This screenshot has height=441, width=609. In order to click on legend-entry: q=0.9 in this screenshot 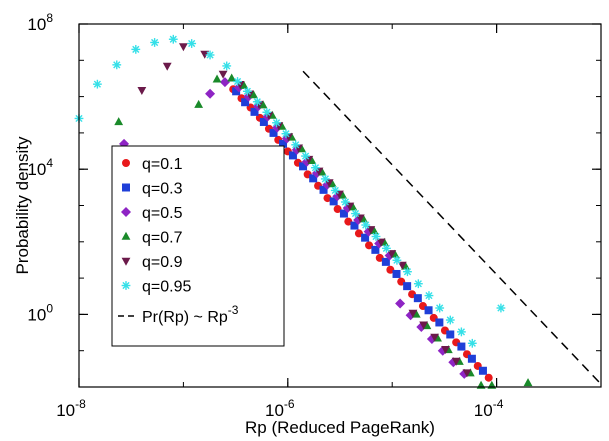, I will do `click(162, 262)`.